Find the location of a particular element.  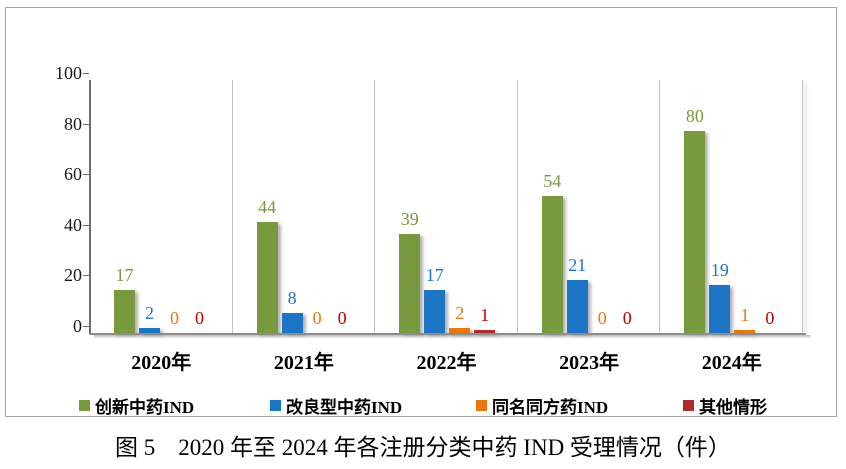

x-axis-shadow is located at coordinates (452, 337).